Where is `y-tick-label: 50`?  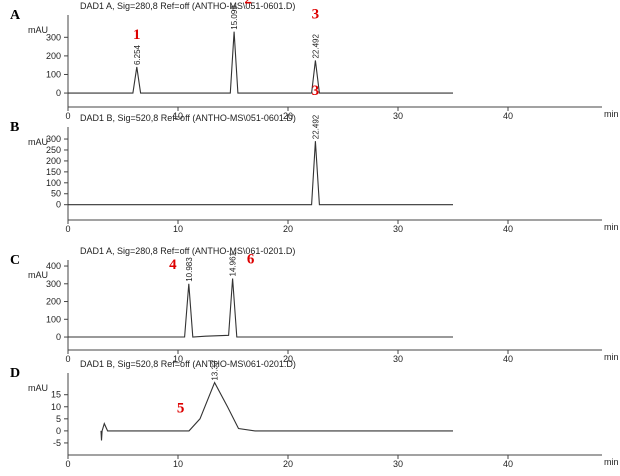 y-tick-label: 50 is located at coordinates (56, 194).